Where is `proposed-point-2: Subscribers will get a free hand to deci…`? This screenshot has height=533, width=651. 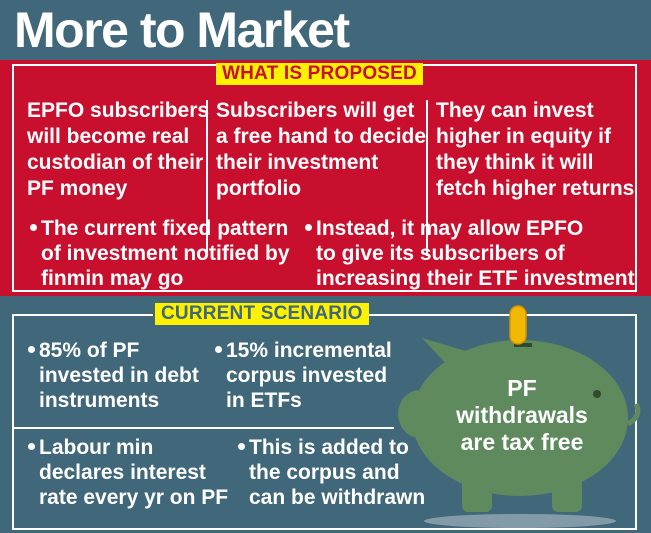
proposed-point-2: Subscribers will get a free hand to deci… is located at coordinates (321, 150).